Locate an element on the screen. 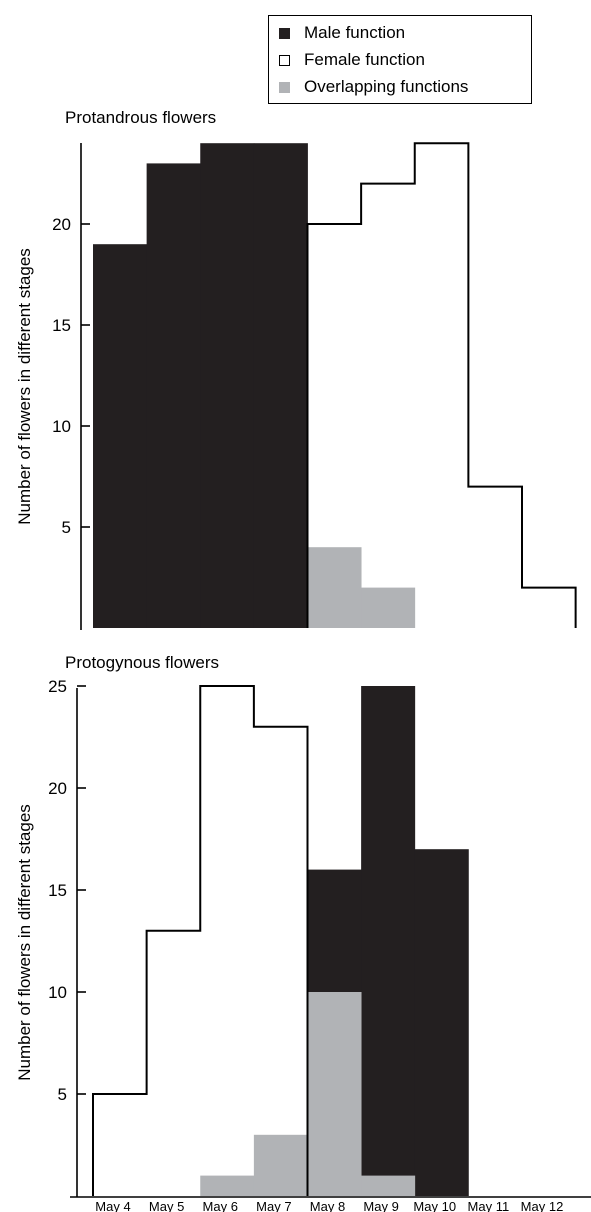 The image size is (591, 1212). protandrous-y-tick-label-5: 5 is located at coordinates (66, 527).